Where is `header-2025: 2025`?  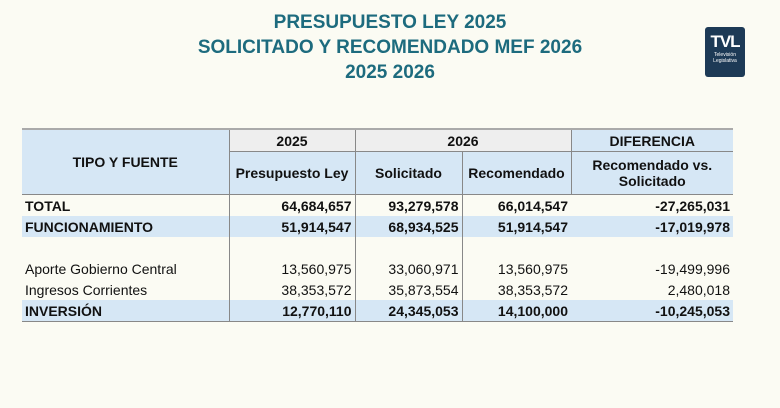 header-2025: 2025 is located at coordinates (291, 140).